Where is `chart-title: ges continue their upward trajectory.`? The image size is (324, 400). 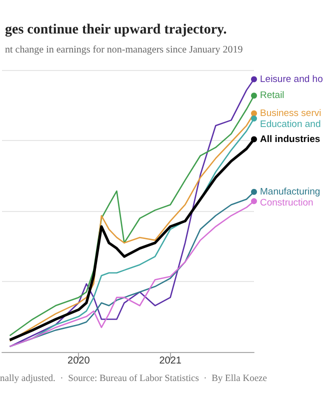
chart-title: ges continue their upward trajectory. is located at coordinates (116, 30).